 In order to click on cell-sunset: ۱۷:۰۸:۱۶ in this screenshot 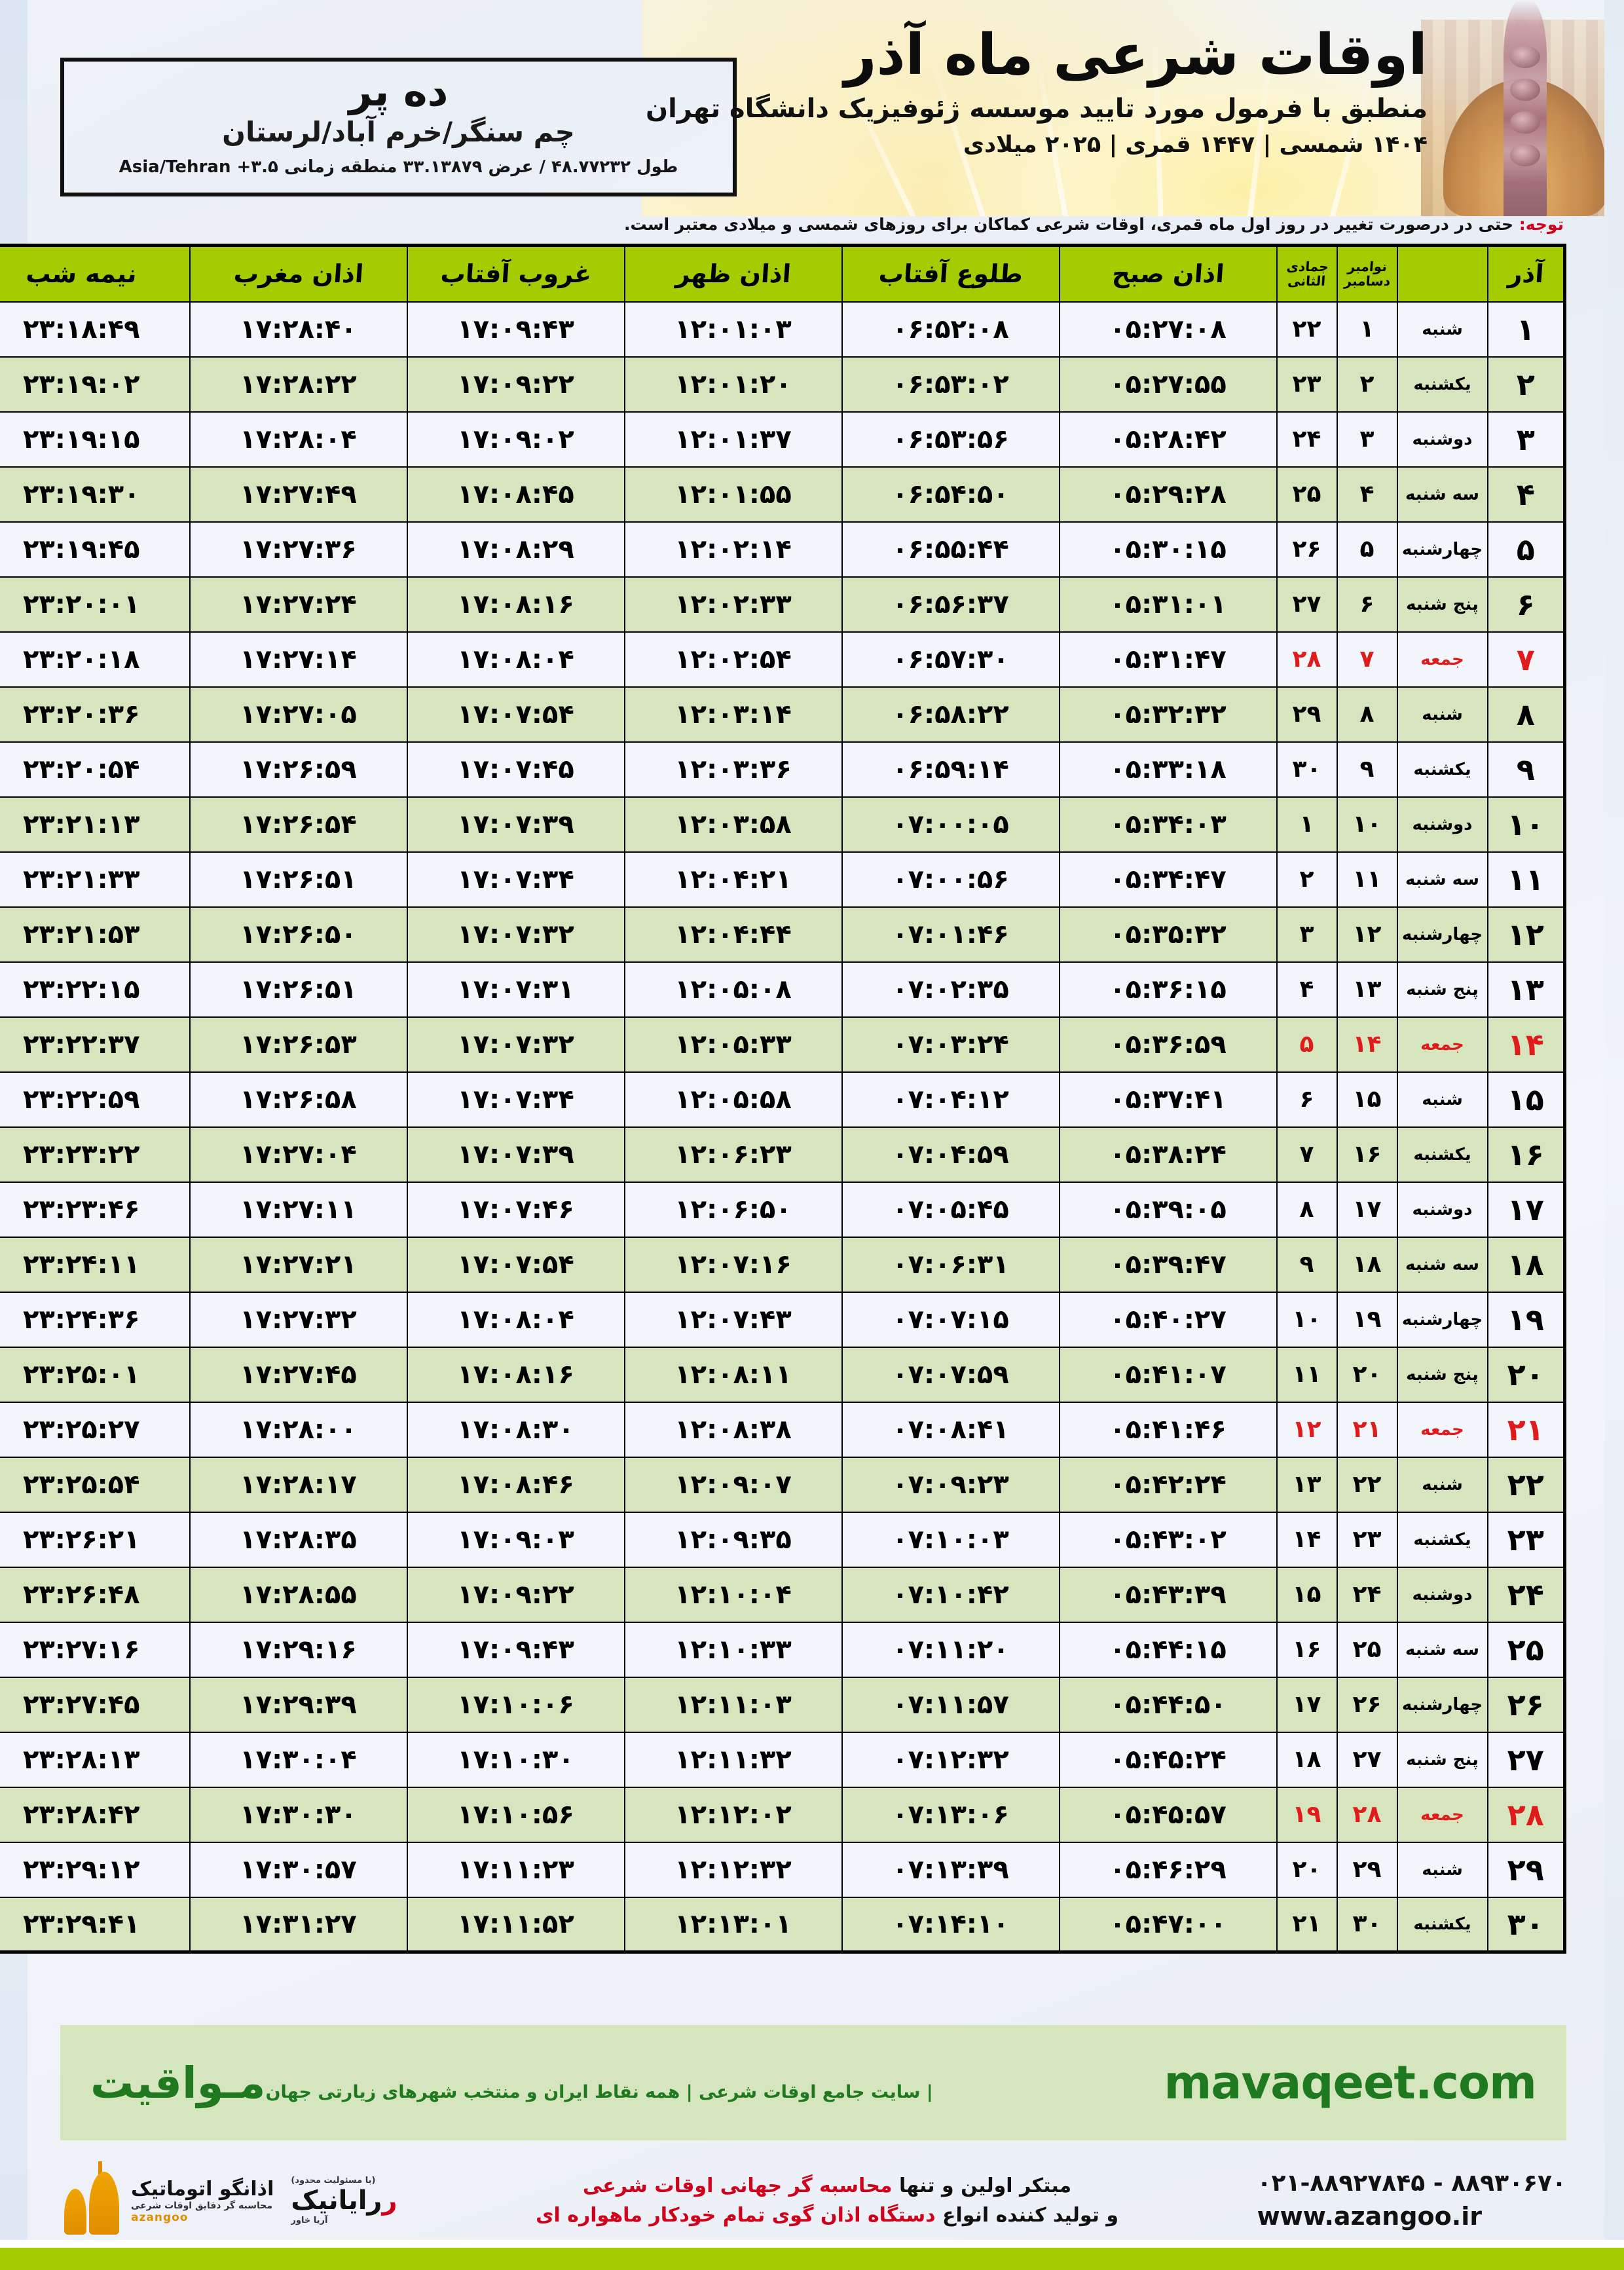, I will do `click(515, 1374)`.